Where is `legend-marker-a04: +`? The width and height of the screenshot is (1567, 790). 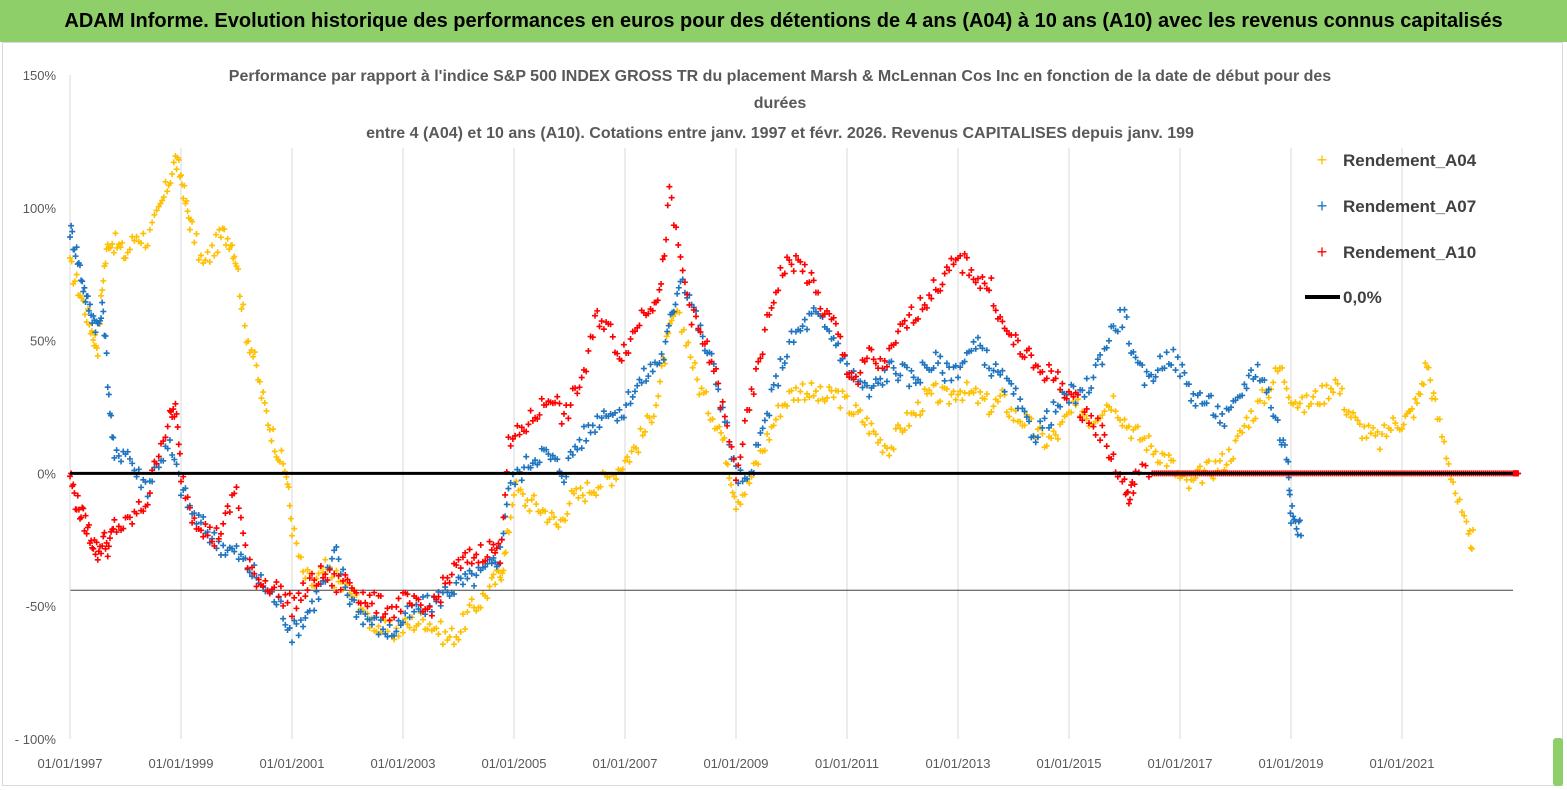
legend-marker-a04: + is located at coordinates (1322, 160).